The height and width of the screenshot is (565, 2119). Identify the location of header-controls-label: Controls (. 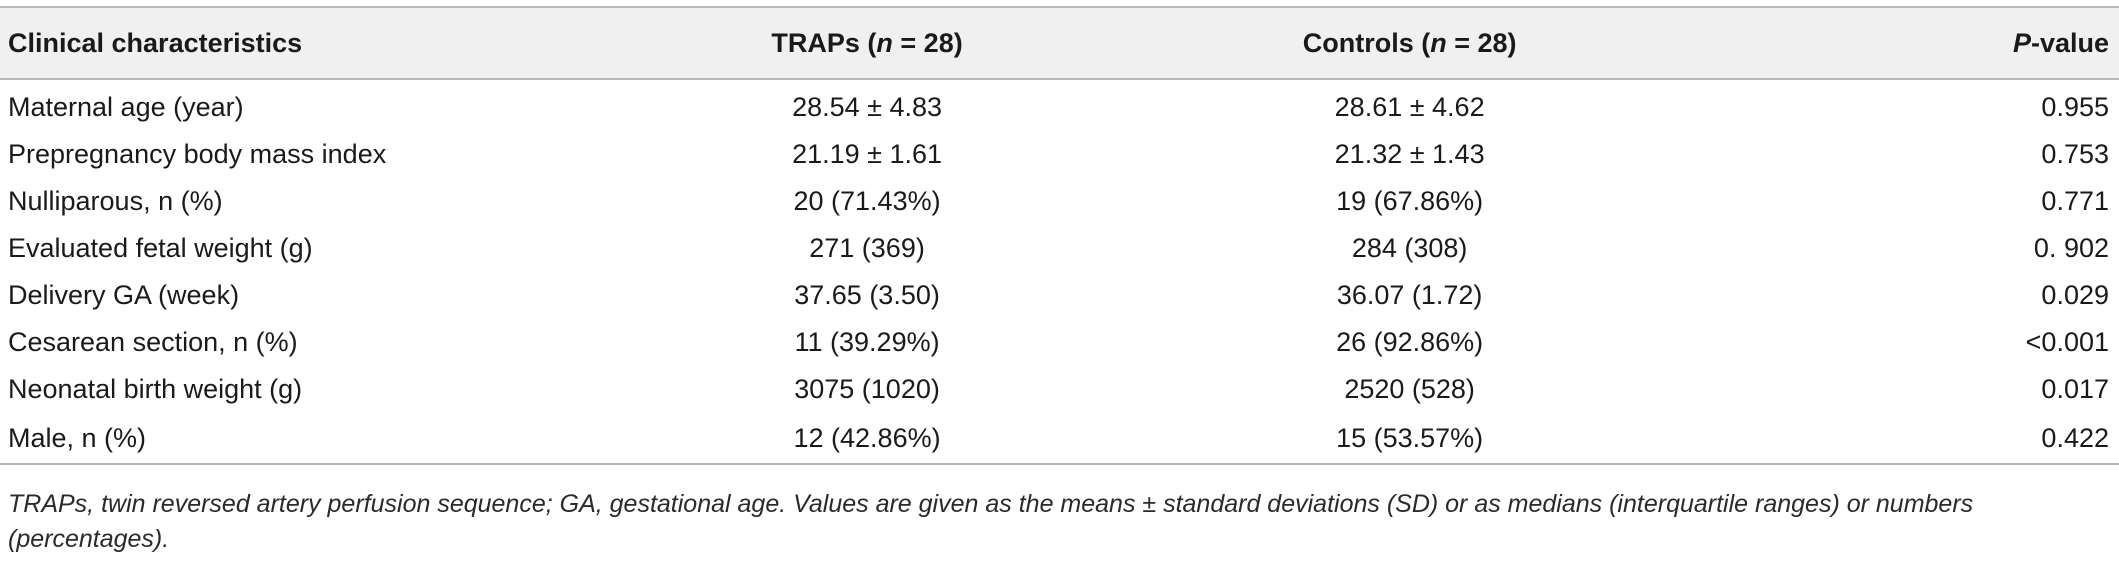
(1366, 42).